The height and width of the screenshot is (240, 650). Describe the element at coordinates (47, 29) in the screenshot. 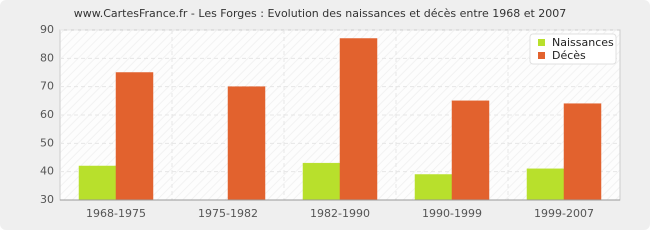

I see `y-tick-label: 90` at that location.